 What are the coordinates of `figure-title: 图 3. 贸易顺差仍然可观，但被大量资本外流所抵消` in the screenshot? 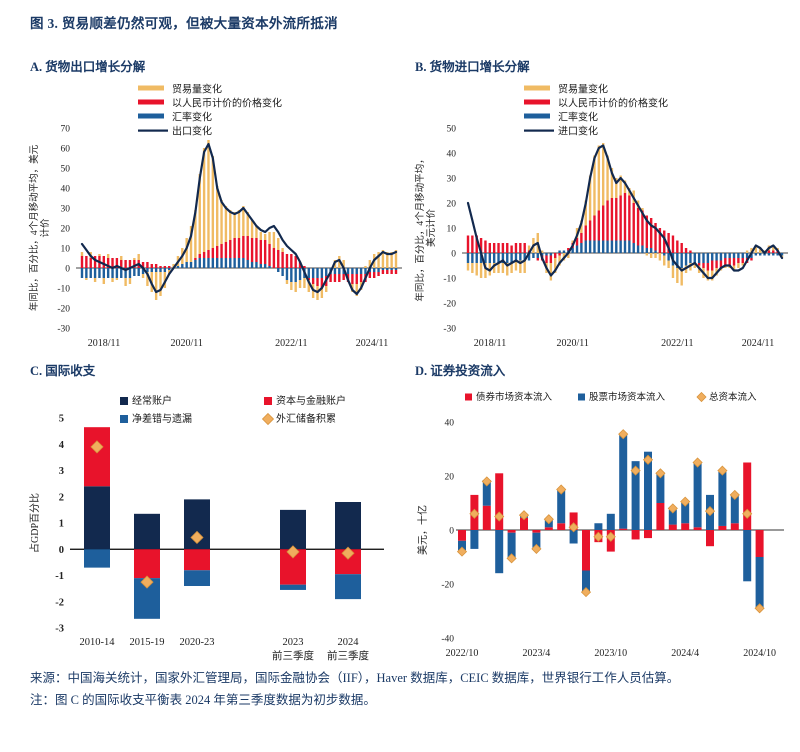 It's located at (184, 23).